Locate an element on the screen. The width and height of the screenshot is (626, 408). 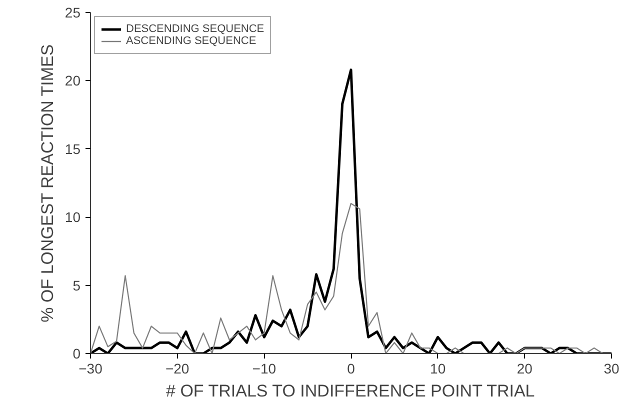
y-axis-title: % OF LONGEST REACTION TIMES is located at coordinates (47, 183).